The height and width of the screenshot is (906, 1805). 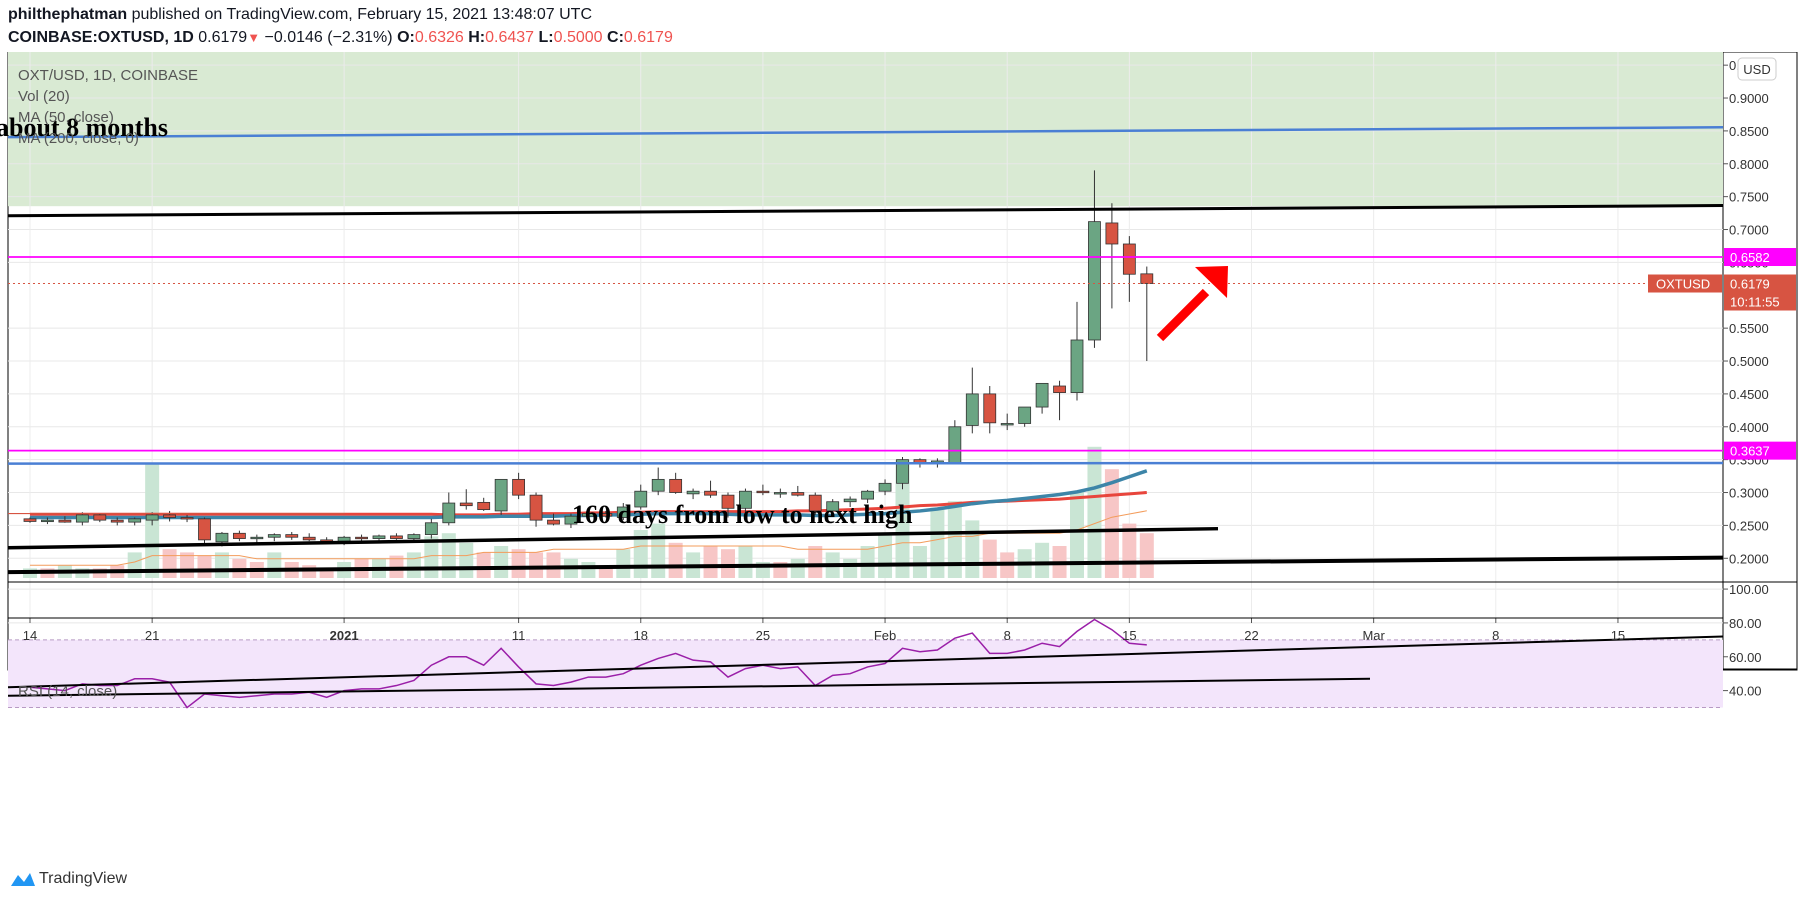 I want to click on time-tick-label: Feb, so click(x=885, y=635).